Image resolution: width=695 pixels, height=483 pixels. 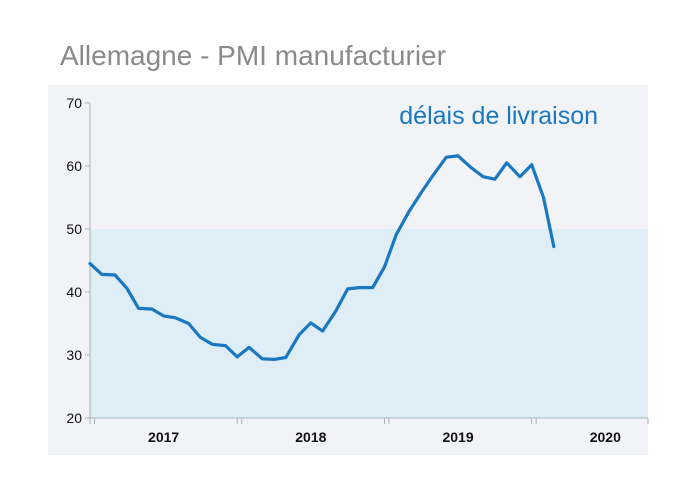 What do you see at coordinates (163, 437) in the screenshot?
I see `x-tick-label: 2017` at bounding box center [163, 437].